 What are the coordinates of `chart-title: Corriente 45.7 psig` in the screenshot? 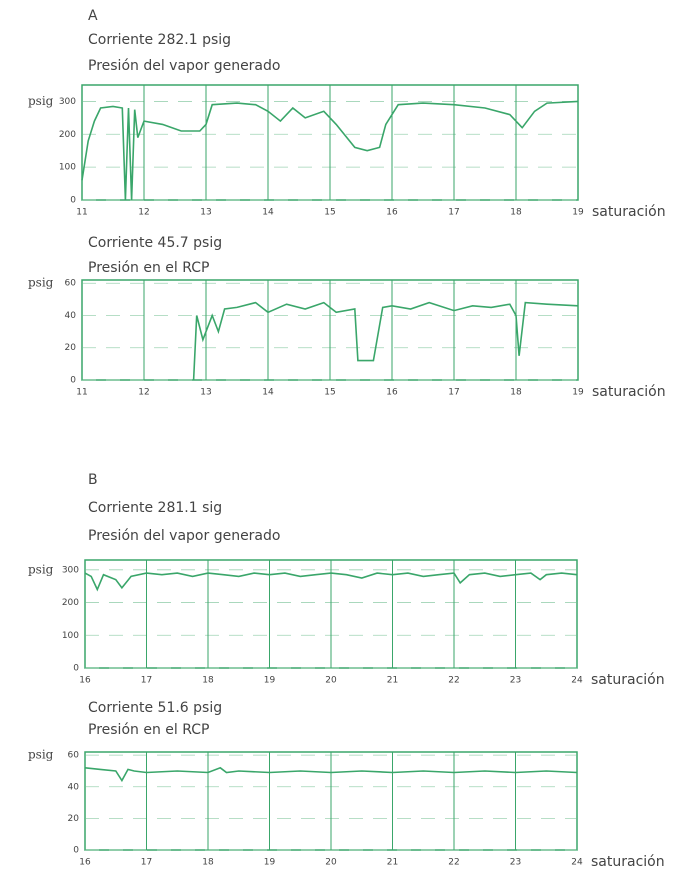 It's located at (155, 243).